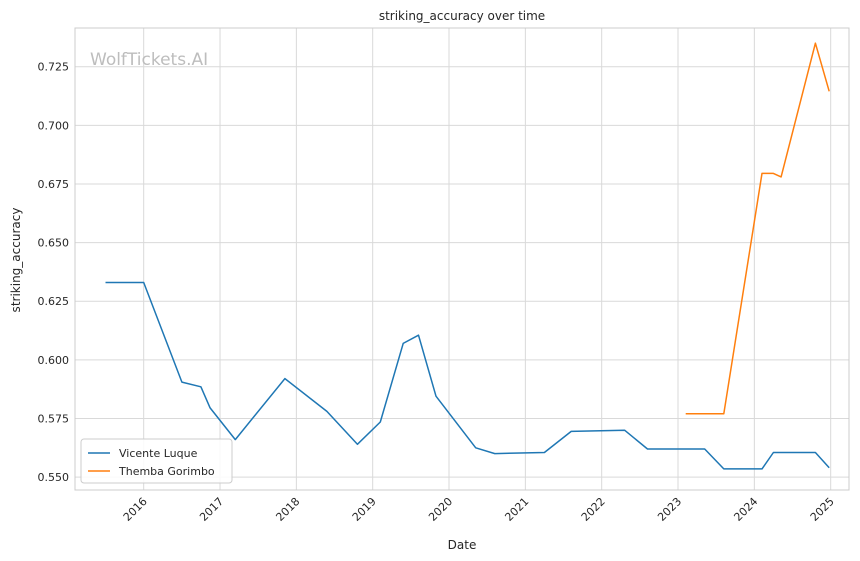 The height and width of the screenshot is (561, 860). Describe the element at coordinates (54, 272) in the screenshot. I see `y-axis: 0.550 0.575 0.600 0.625 0.650 0.675 0.700 0.725` at that location.